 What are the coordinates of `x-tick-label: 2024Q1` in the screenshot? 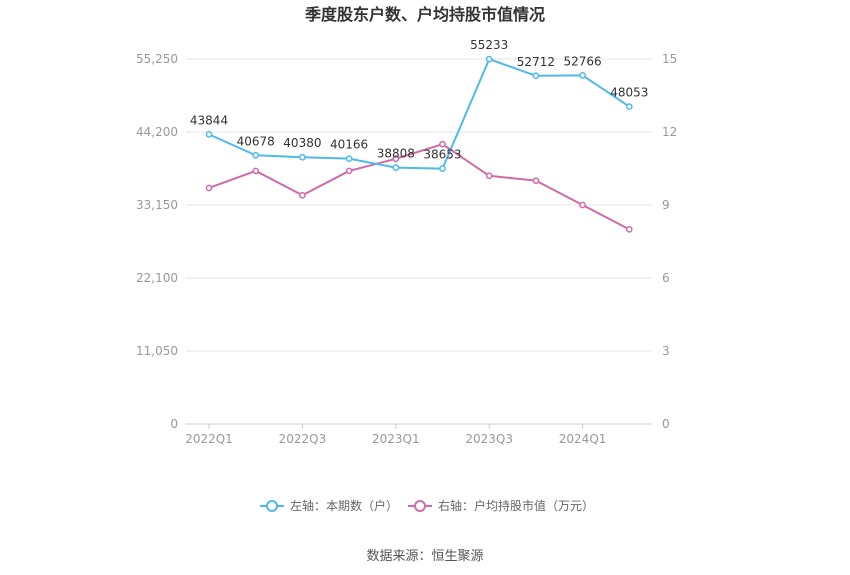 It's located at (583, 439).